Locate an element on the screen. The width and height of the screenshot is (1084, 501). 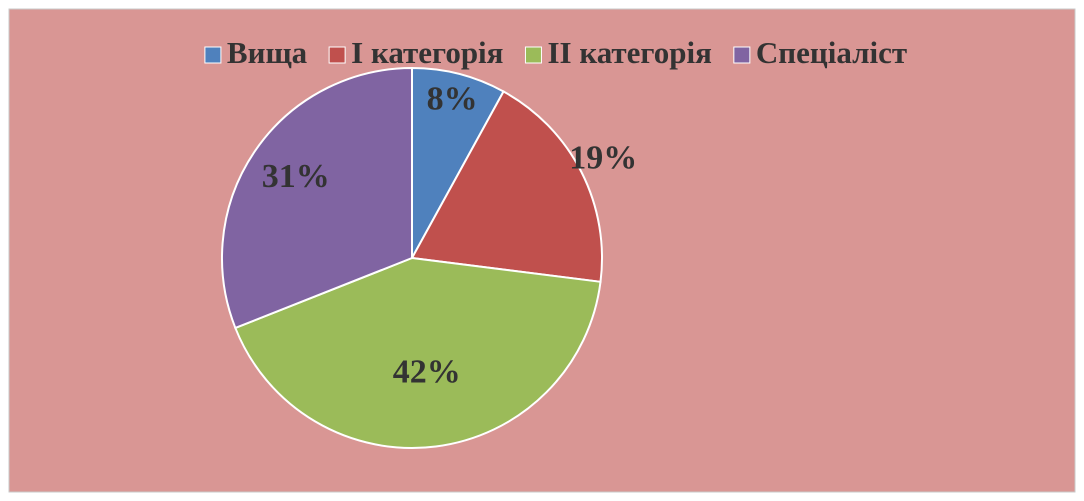
data-label: 31% is located at coordinates (296, 176).